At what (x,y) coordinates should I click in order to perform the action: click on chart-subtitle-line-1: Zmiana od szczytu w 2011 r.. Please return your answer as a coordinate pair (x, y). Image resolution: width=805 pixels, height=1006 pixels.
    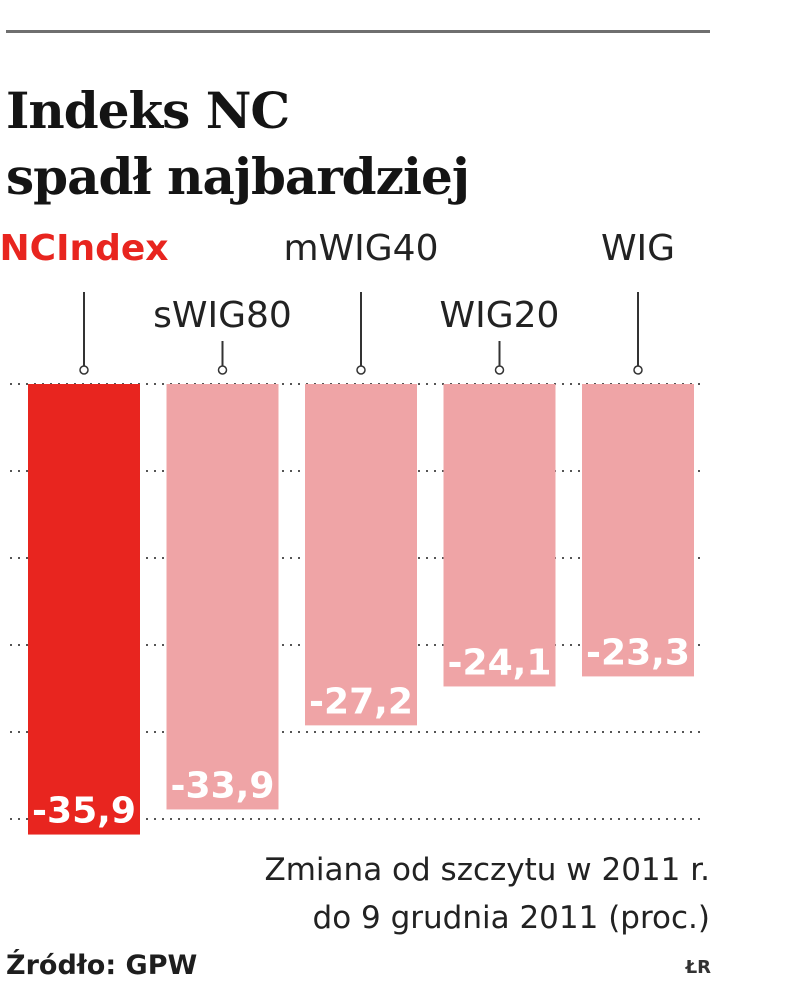
    Looking at the image, I should click on (487, 870).